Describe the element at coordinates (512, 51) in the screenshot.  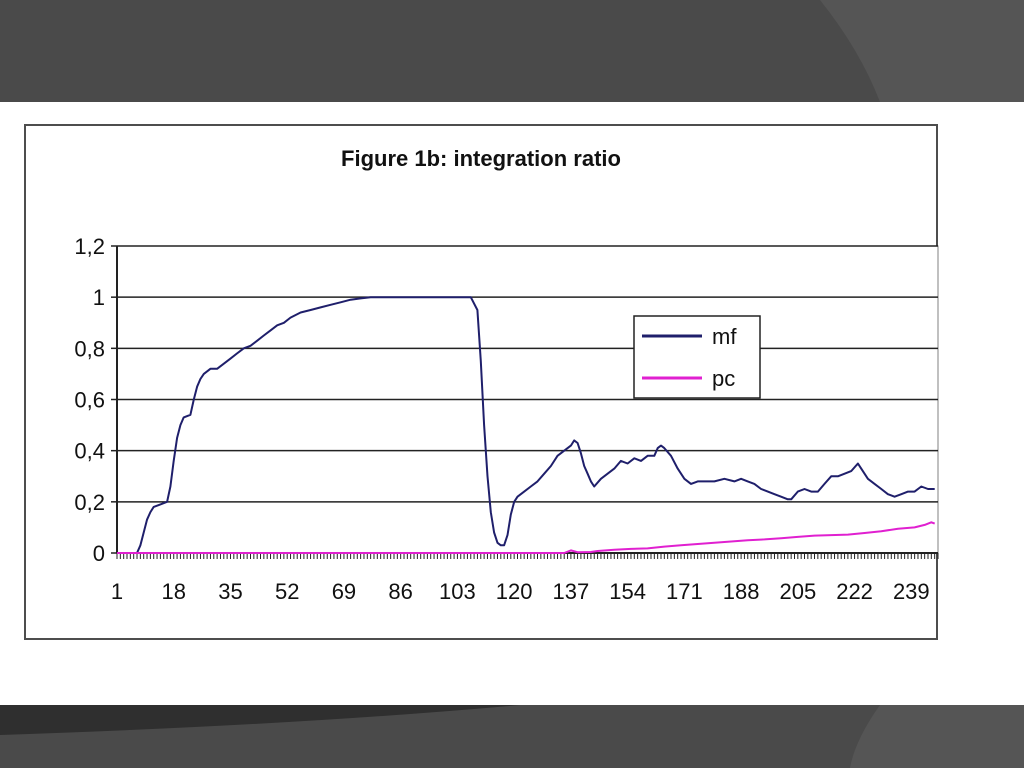
I see `slide-top-band` at that location.